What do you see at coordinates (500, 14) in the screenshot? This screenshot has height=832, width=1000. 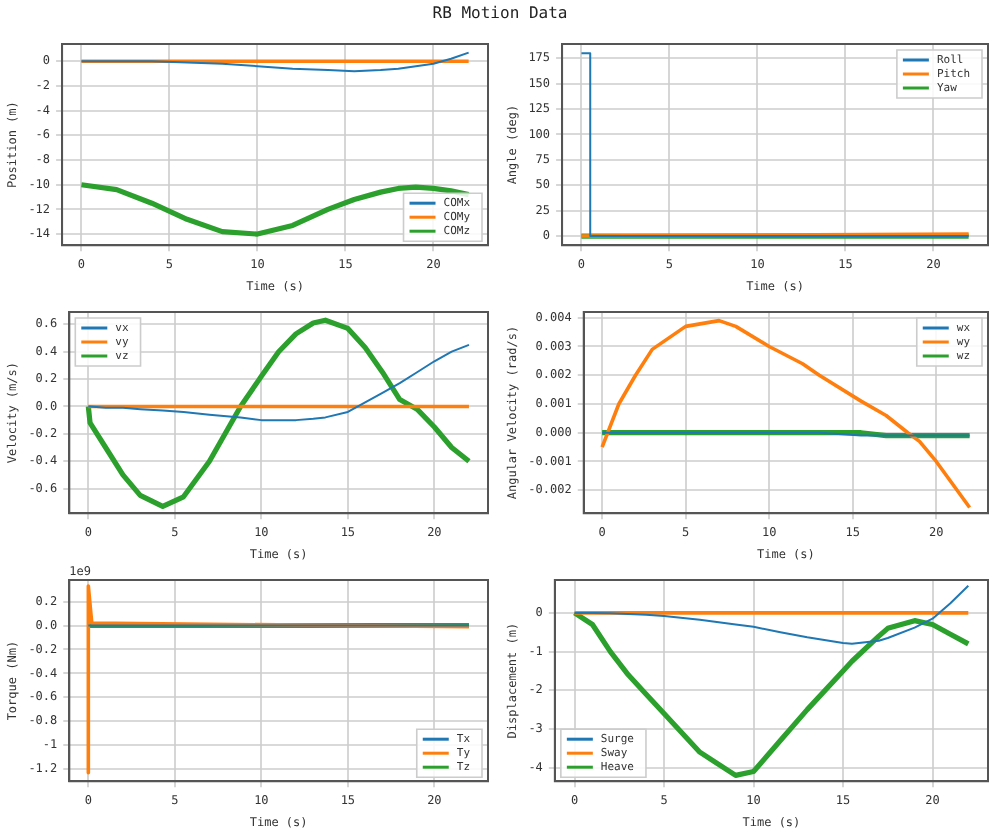 I see `chart-title: RB Motion Data` at bounding box center [500, 14].